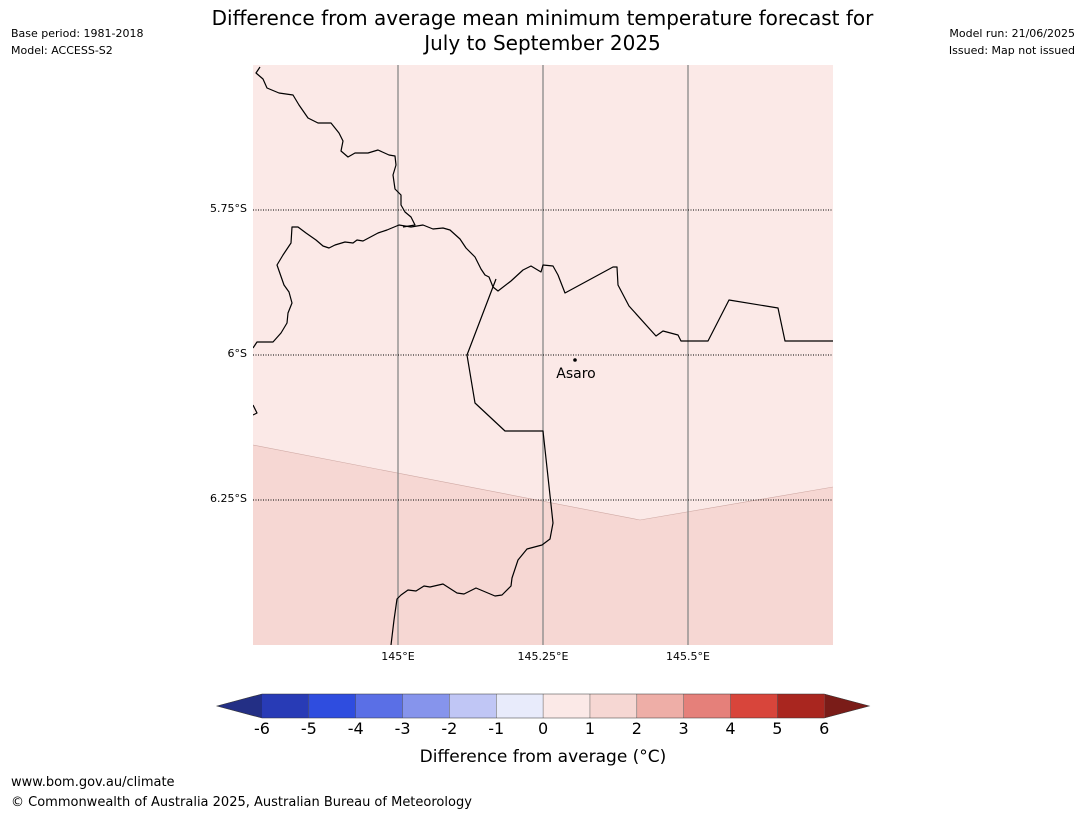 The height and width of the screenshot is (816, 1085). What do you see at coordinates (575, 360) in the screenshot?
I see `asaro-marker` at bounding box center [575, 360].